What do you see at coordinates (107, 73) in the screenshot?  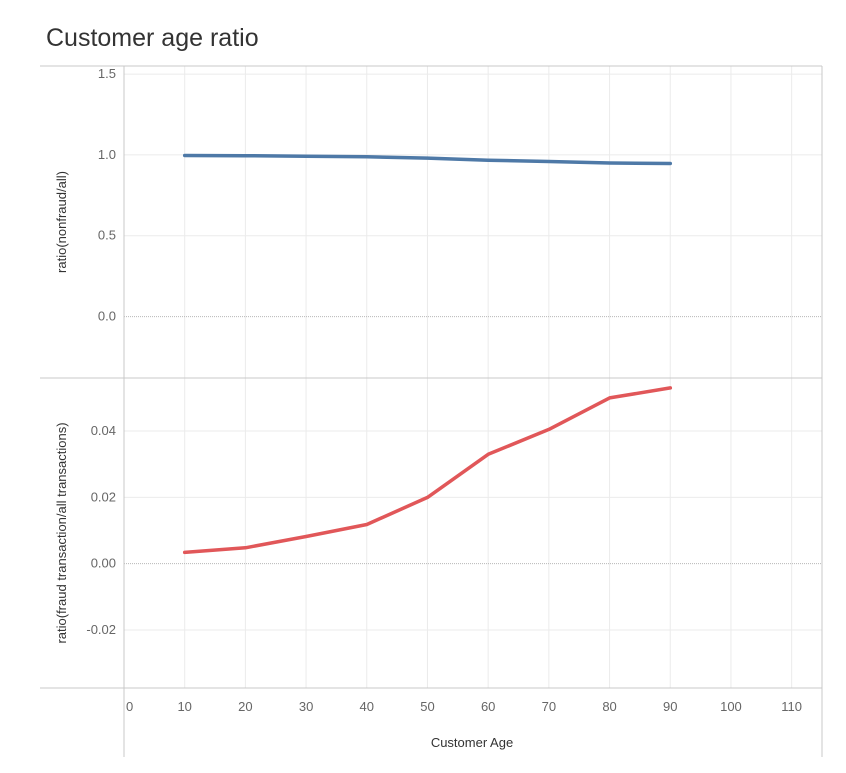 I see `y-tick-label: 1.5` at bounding box center [107, 73].